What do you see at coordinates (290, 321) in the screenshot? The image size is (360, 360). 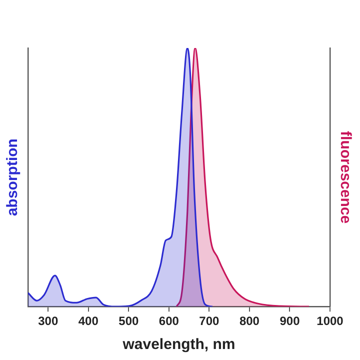 I see `x-tick-label: 900` at bounding box center [290, 321].